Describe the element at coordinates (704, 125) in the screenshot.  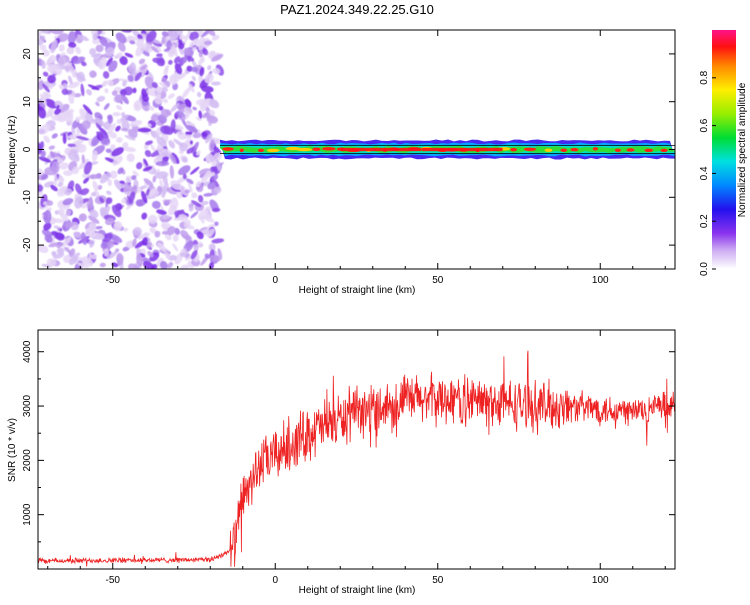
I see `colorbar-tick-label: 0.6` at that location.